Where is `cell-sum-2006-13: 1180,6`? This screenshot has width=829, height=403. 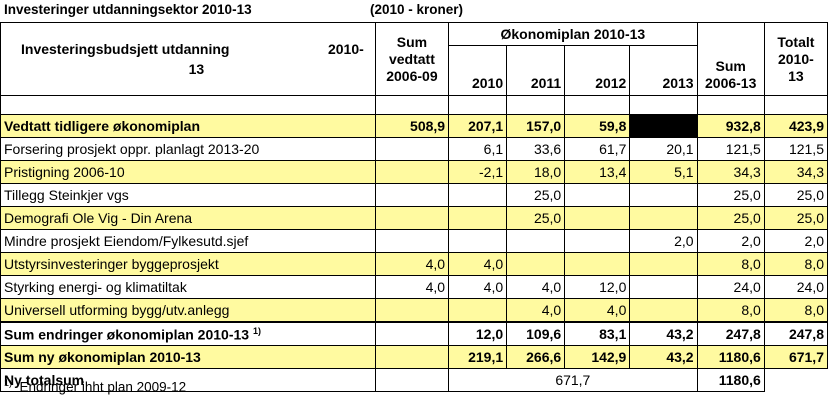
cell-sum-2006-13: 1180,6 is located at coordinates (730, 357).